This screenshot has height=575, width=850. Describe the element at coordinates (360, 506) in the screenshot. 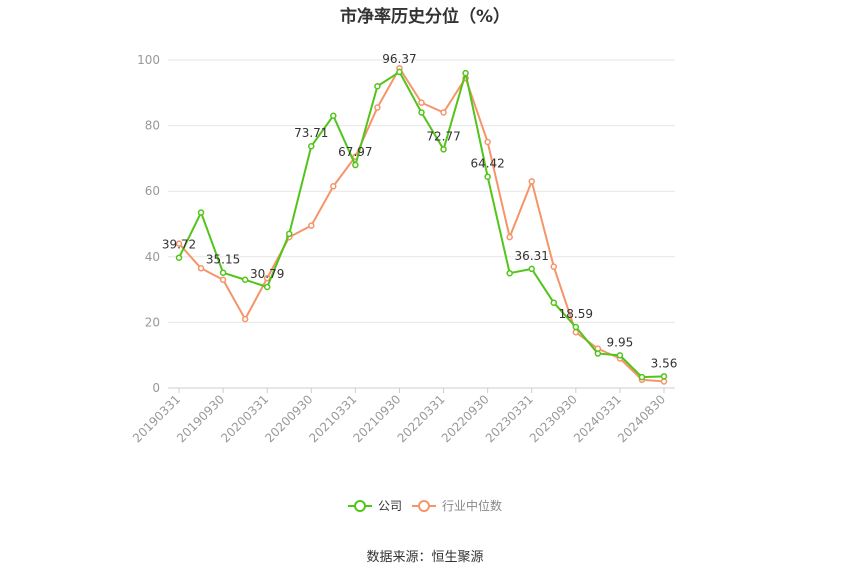

I see `legend-marker-company` at that location.